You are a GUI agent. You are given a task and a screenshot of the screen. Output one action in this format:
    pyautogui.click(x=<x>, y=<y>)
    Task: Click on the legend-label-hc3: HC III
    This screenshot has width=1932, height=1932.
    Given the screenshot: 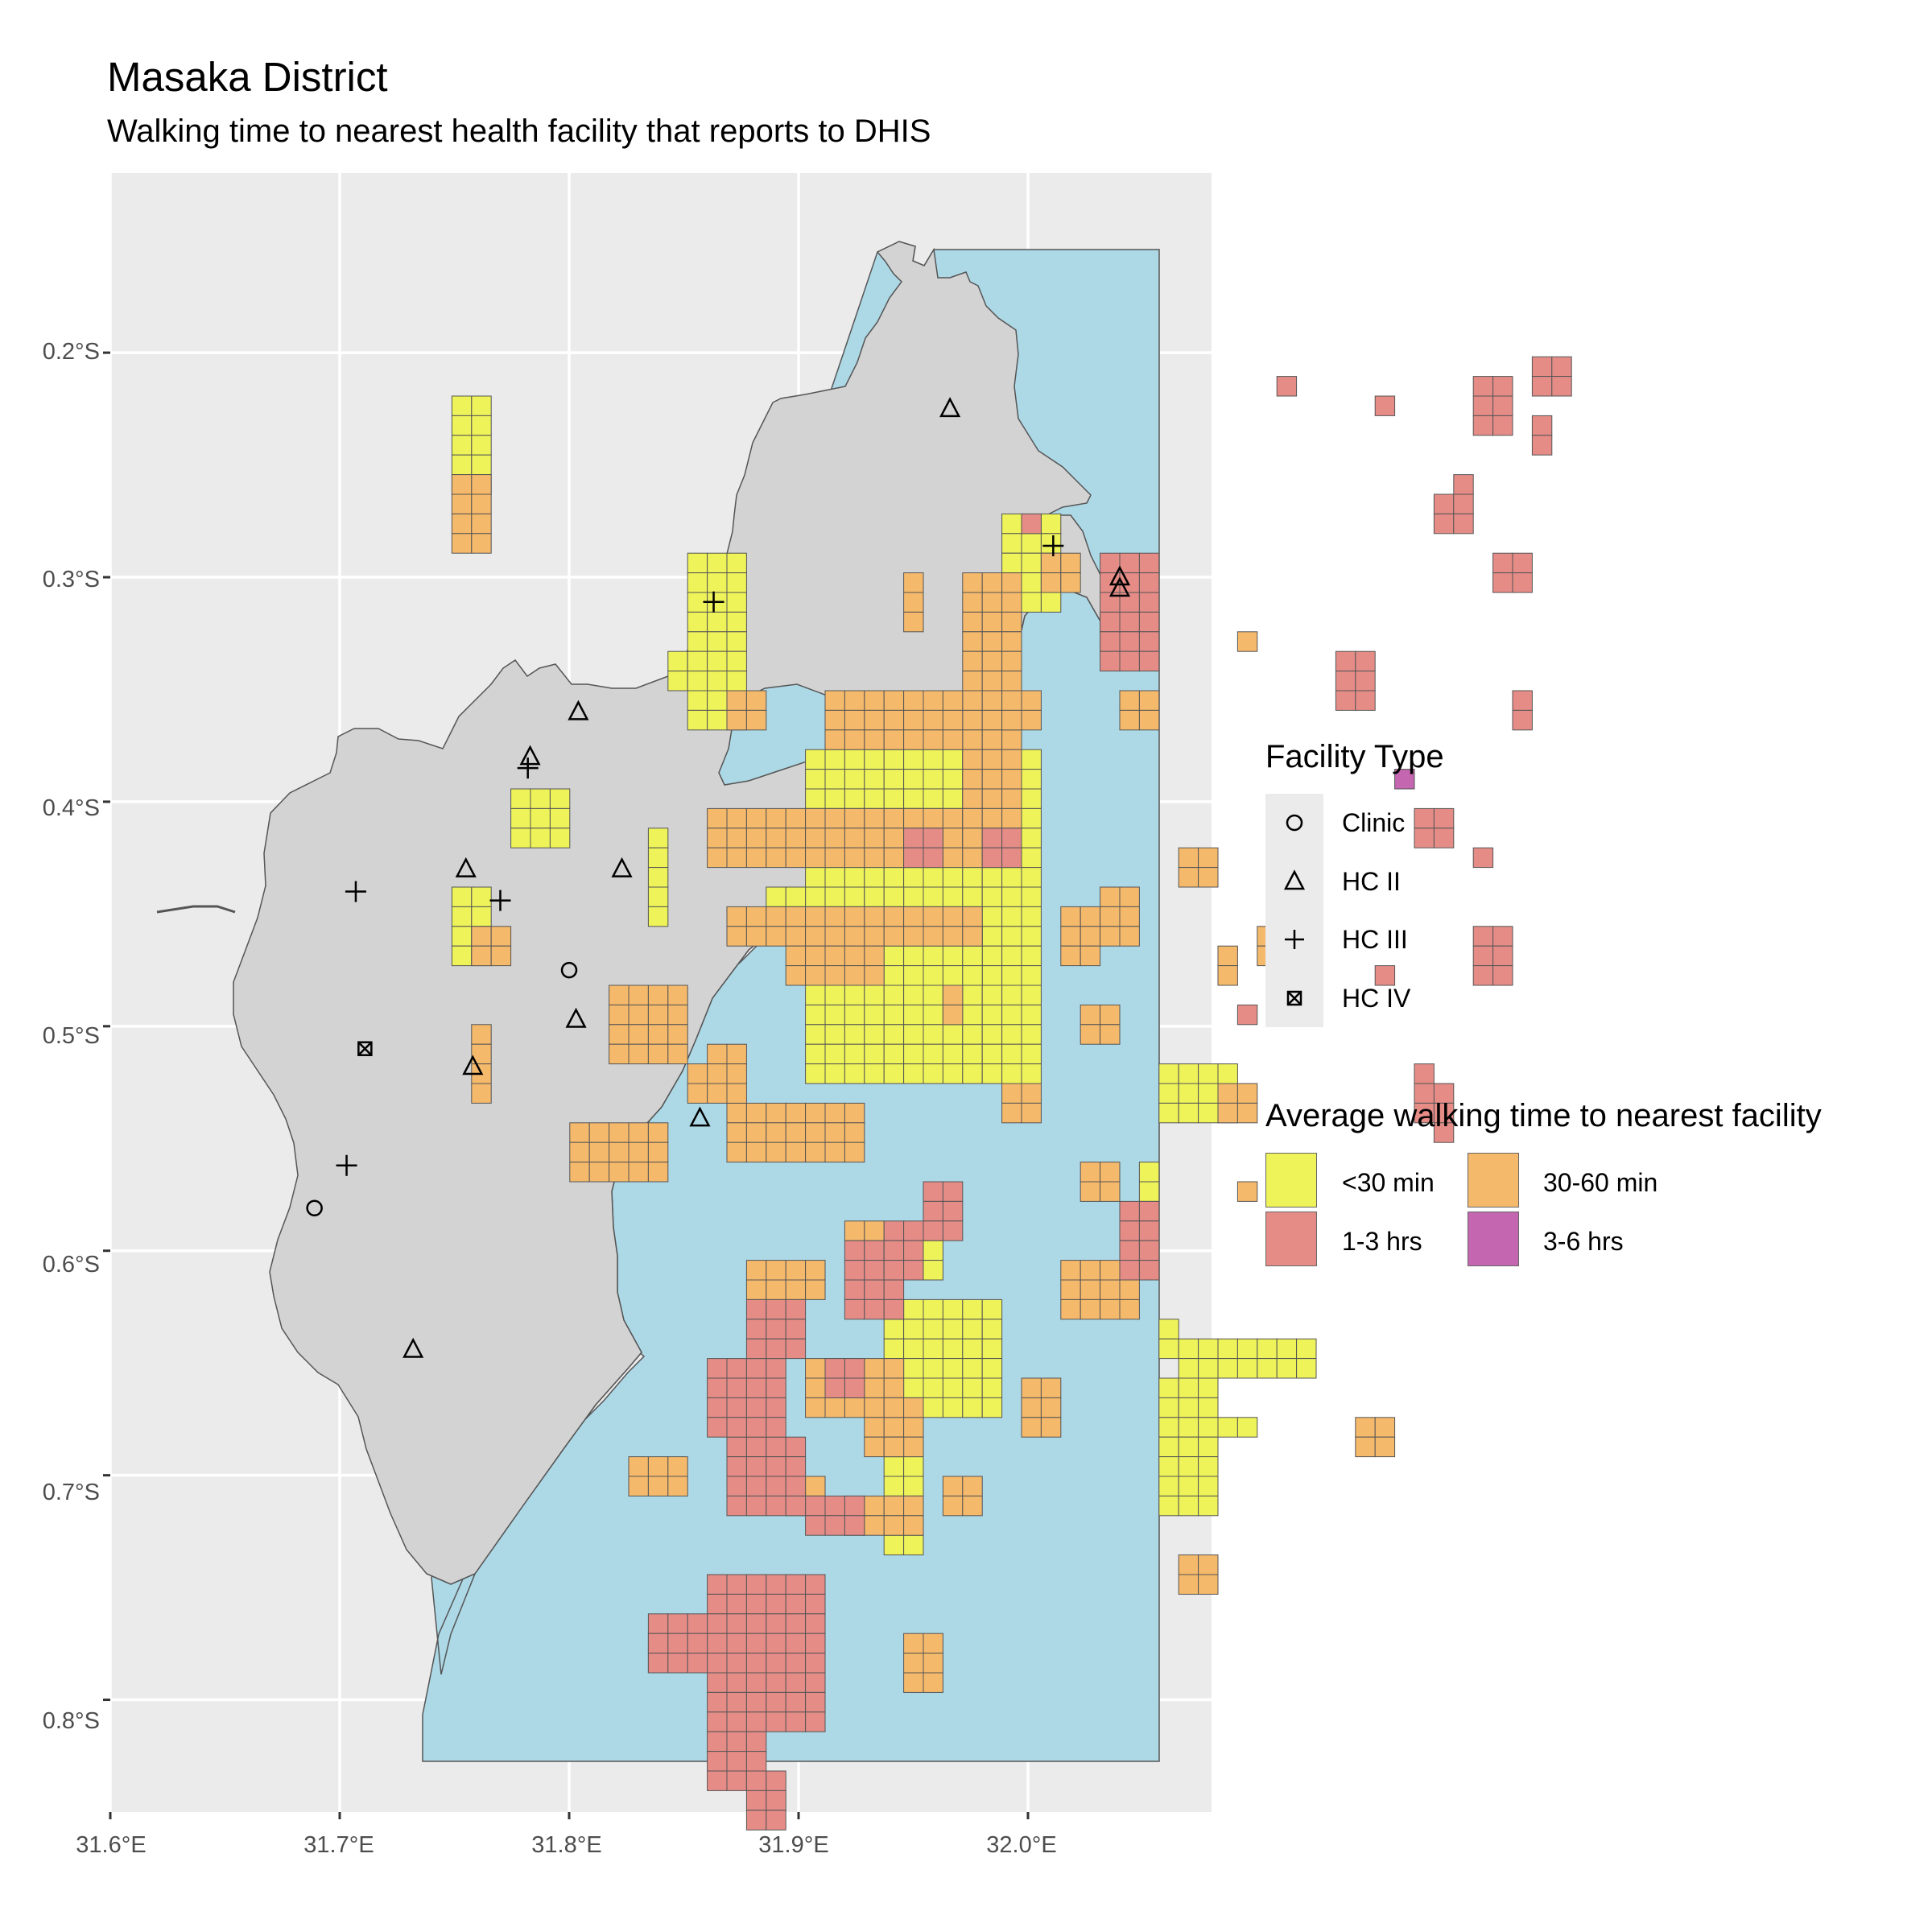 What is the action you would take?
    pyautogui.click(x=1375, y=939)
    